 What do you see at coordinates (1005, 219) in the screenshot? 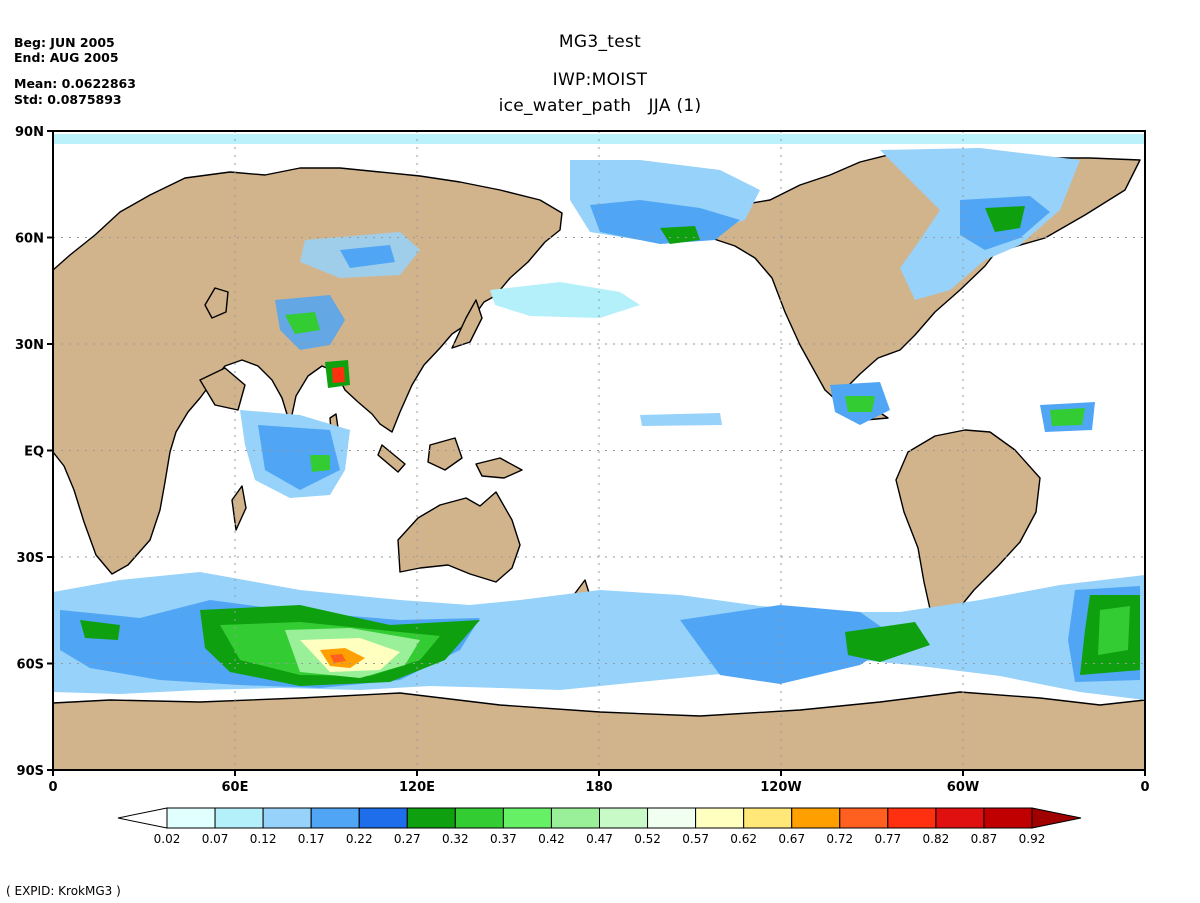
I see `iwp-north-atlantic-green` at bounding box center [1005, 219].